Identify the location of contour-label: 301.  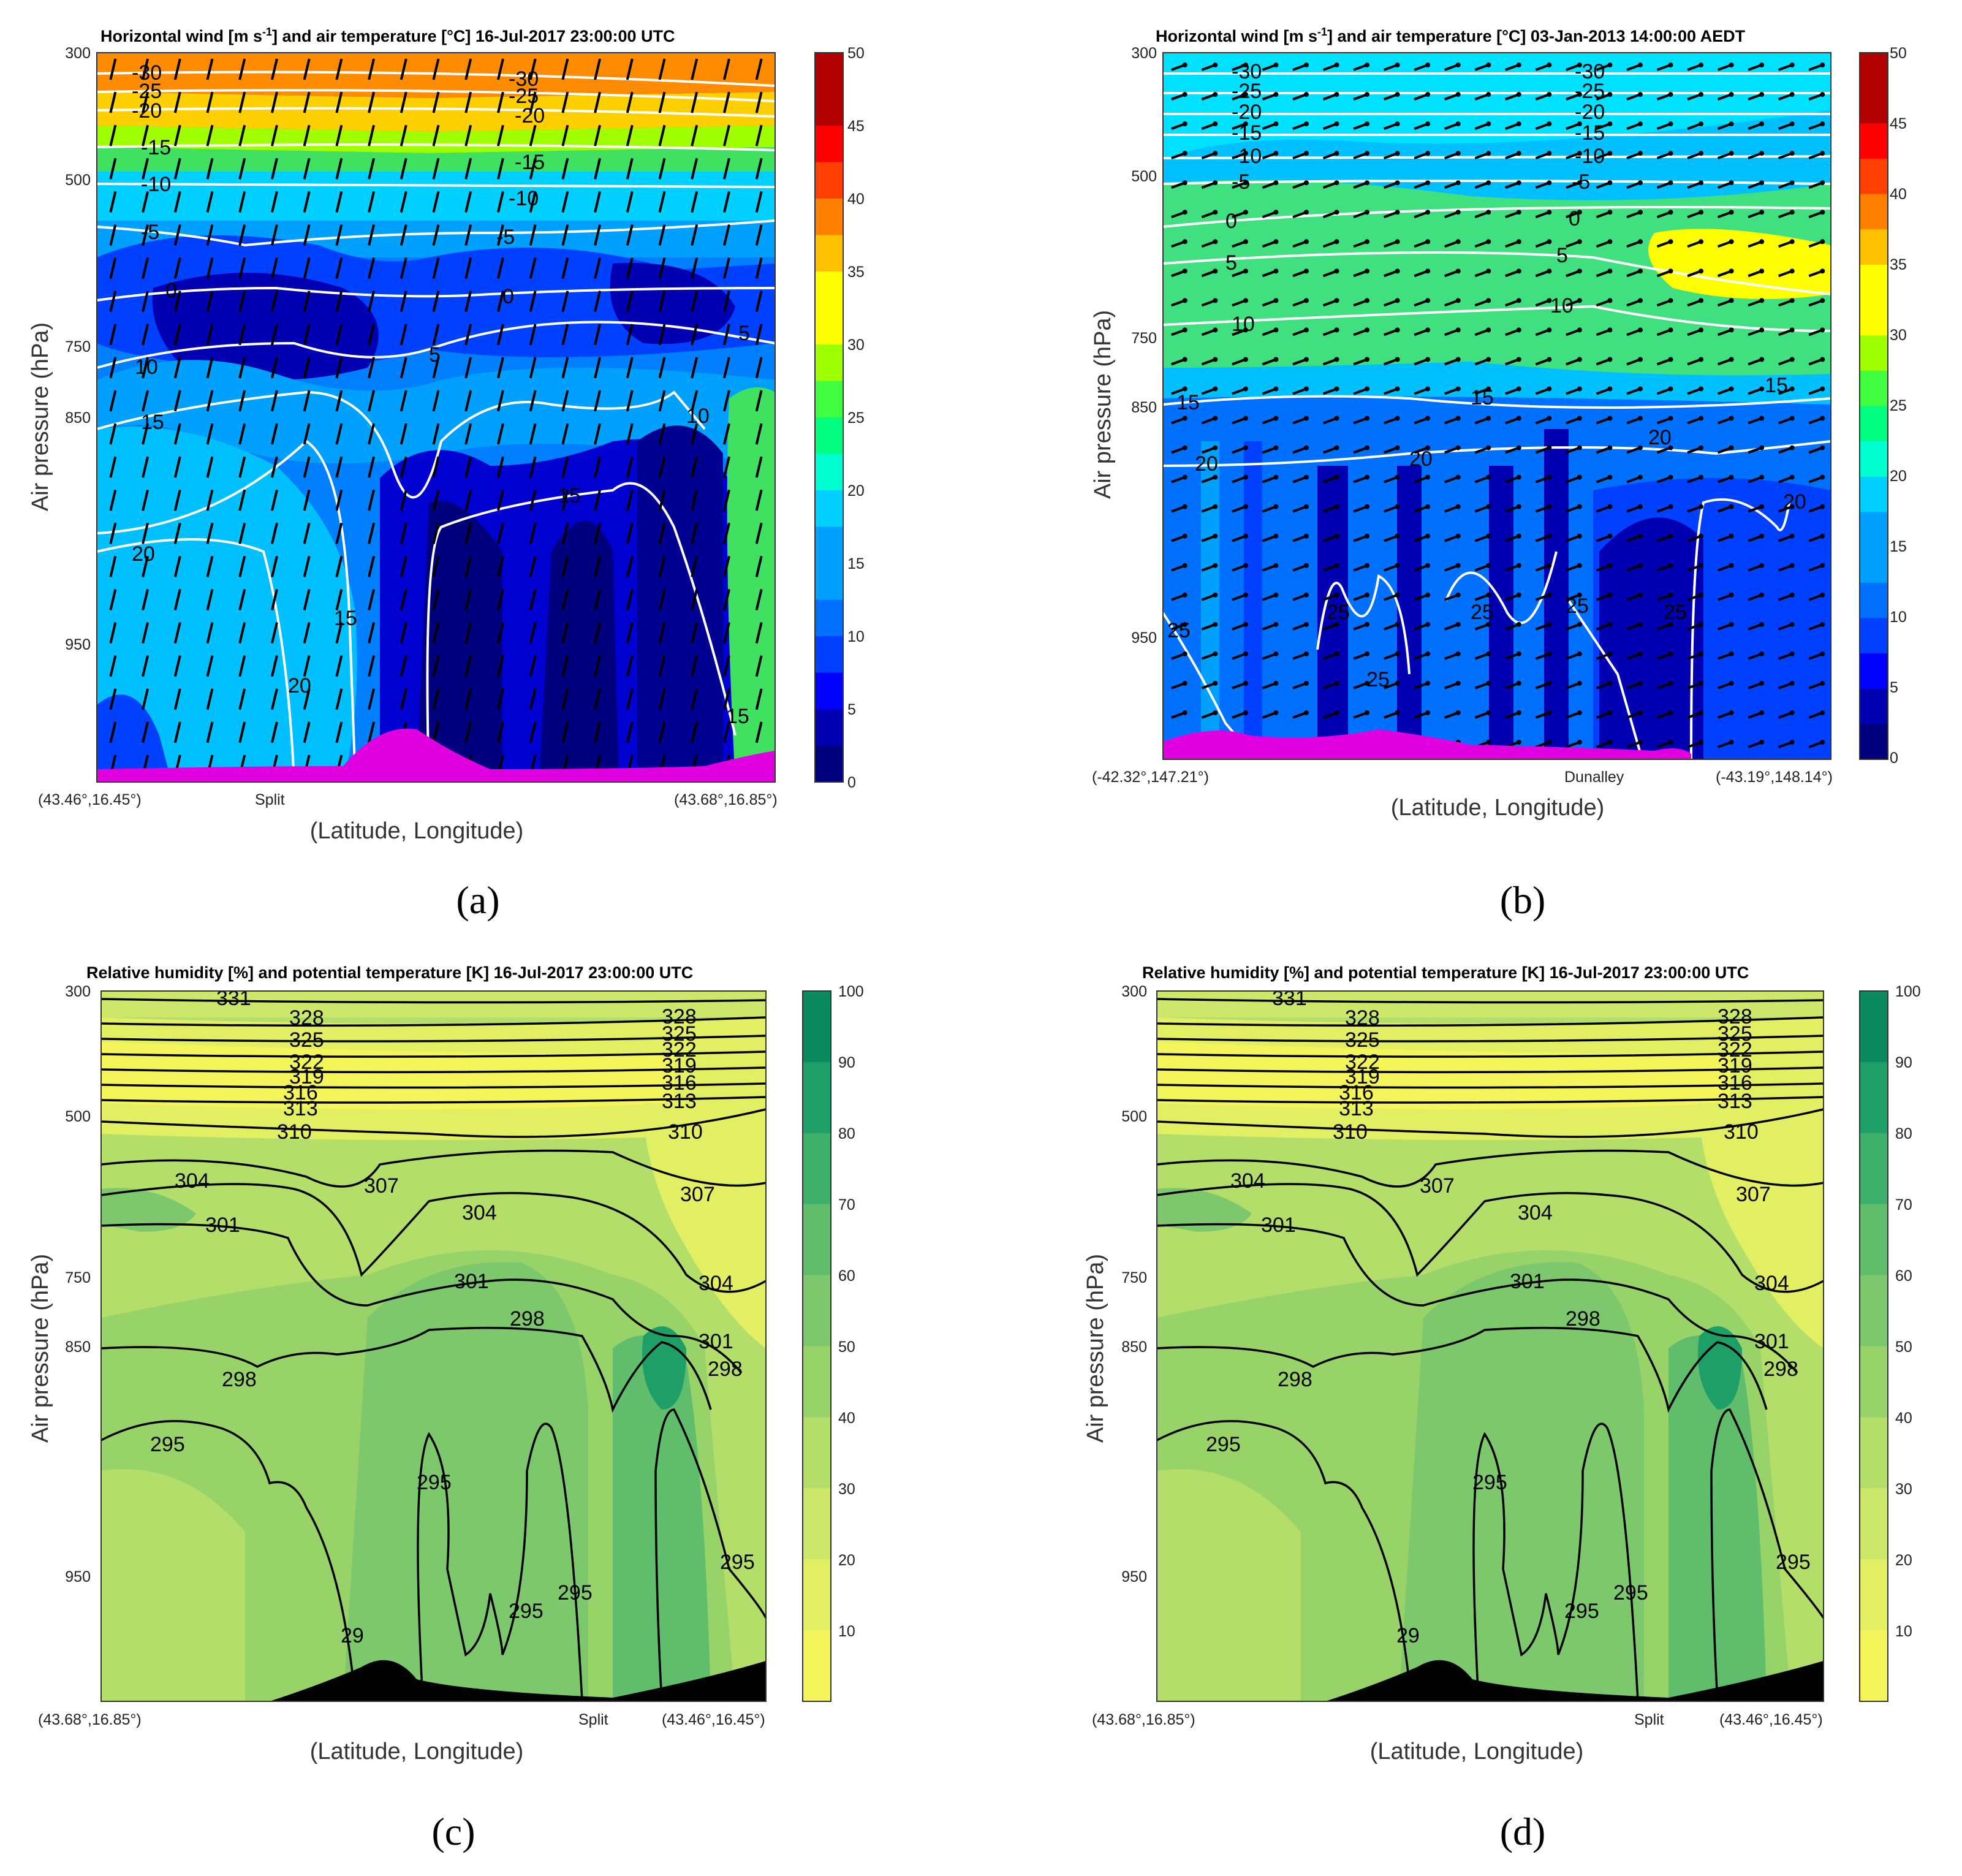
(1278, 1225).